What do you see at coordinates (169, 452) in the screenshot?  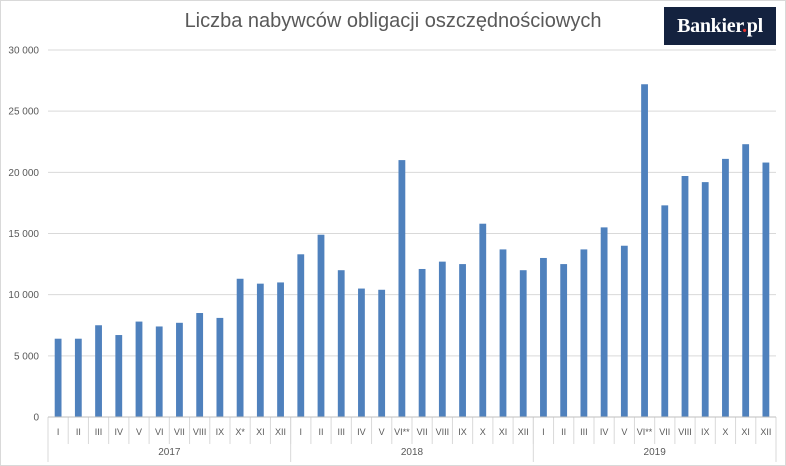 I see `x-group-label: 2017` at bounding box center [169, 452].